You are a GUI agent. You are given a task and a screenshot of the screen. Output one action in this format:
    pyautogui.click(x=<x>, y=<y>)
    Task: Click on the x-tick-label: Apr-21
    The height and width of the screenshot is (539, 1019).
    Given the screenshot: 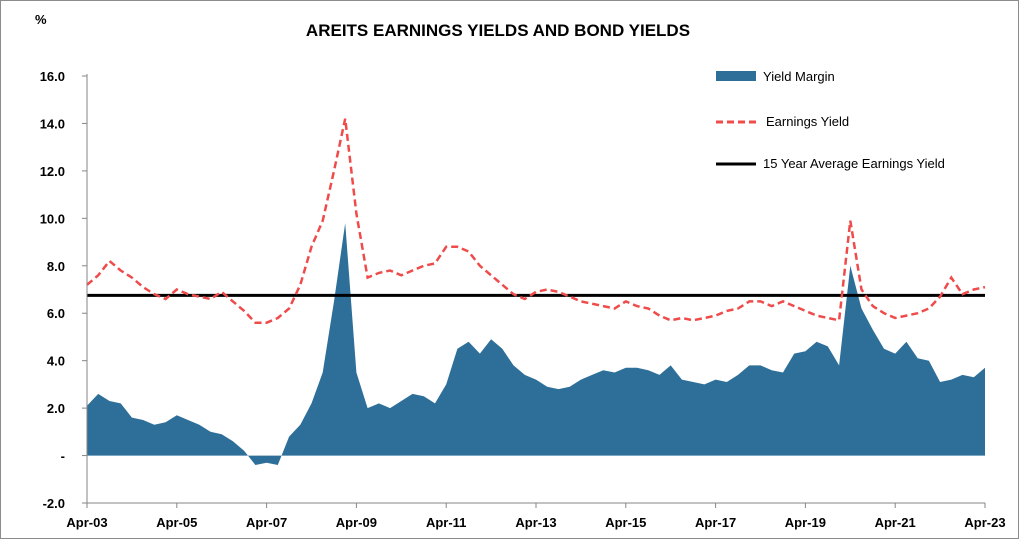 What is the action you would take?
    pyautogui.click(x=895, y=522)
    